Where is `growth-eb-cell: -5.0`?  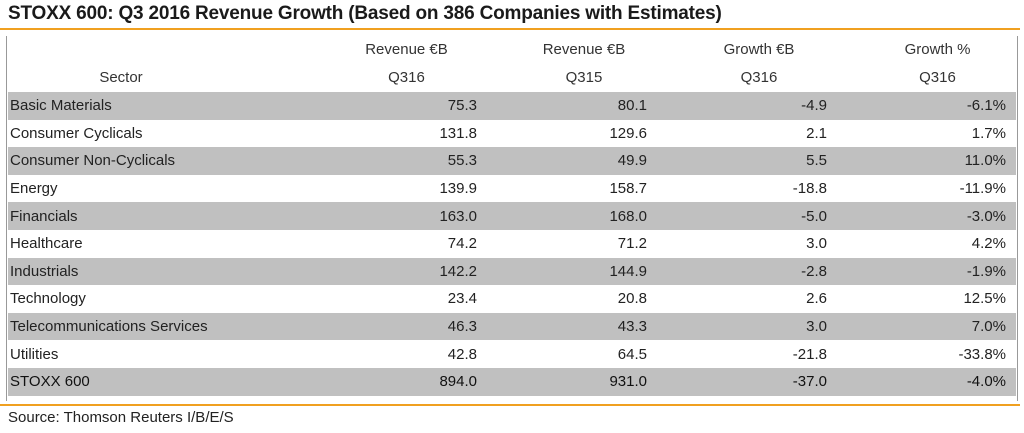 growth-eb-cell: -5.0 is located at coordinates (749, 216).